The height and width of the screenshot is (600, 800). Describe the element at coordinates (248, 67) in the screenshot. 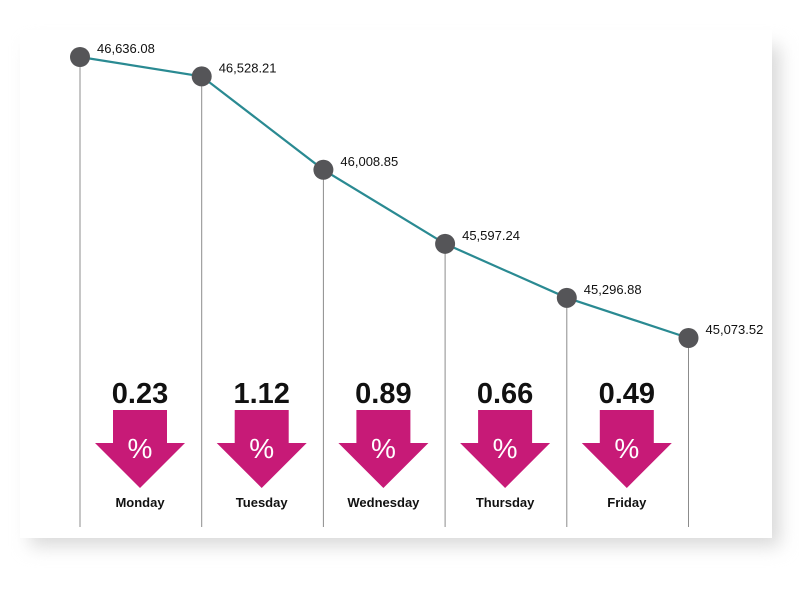

I see `data-label: 46,528.21` at that location.